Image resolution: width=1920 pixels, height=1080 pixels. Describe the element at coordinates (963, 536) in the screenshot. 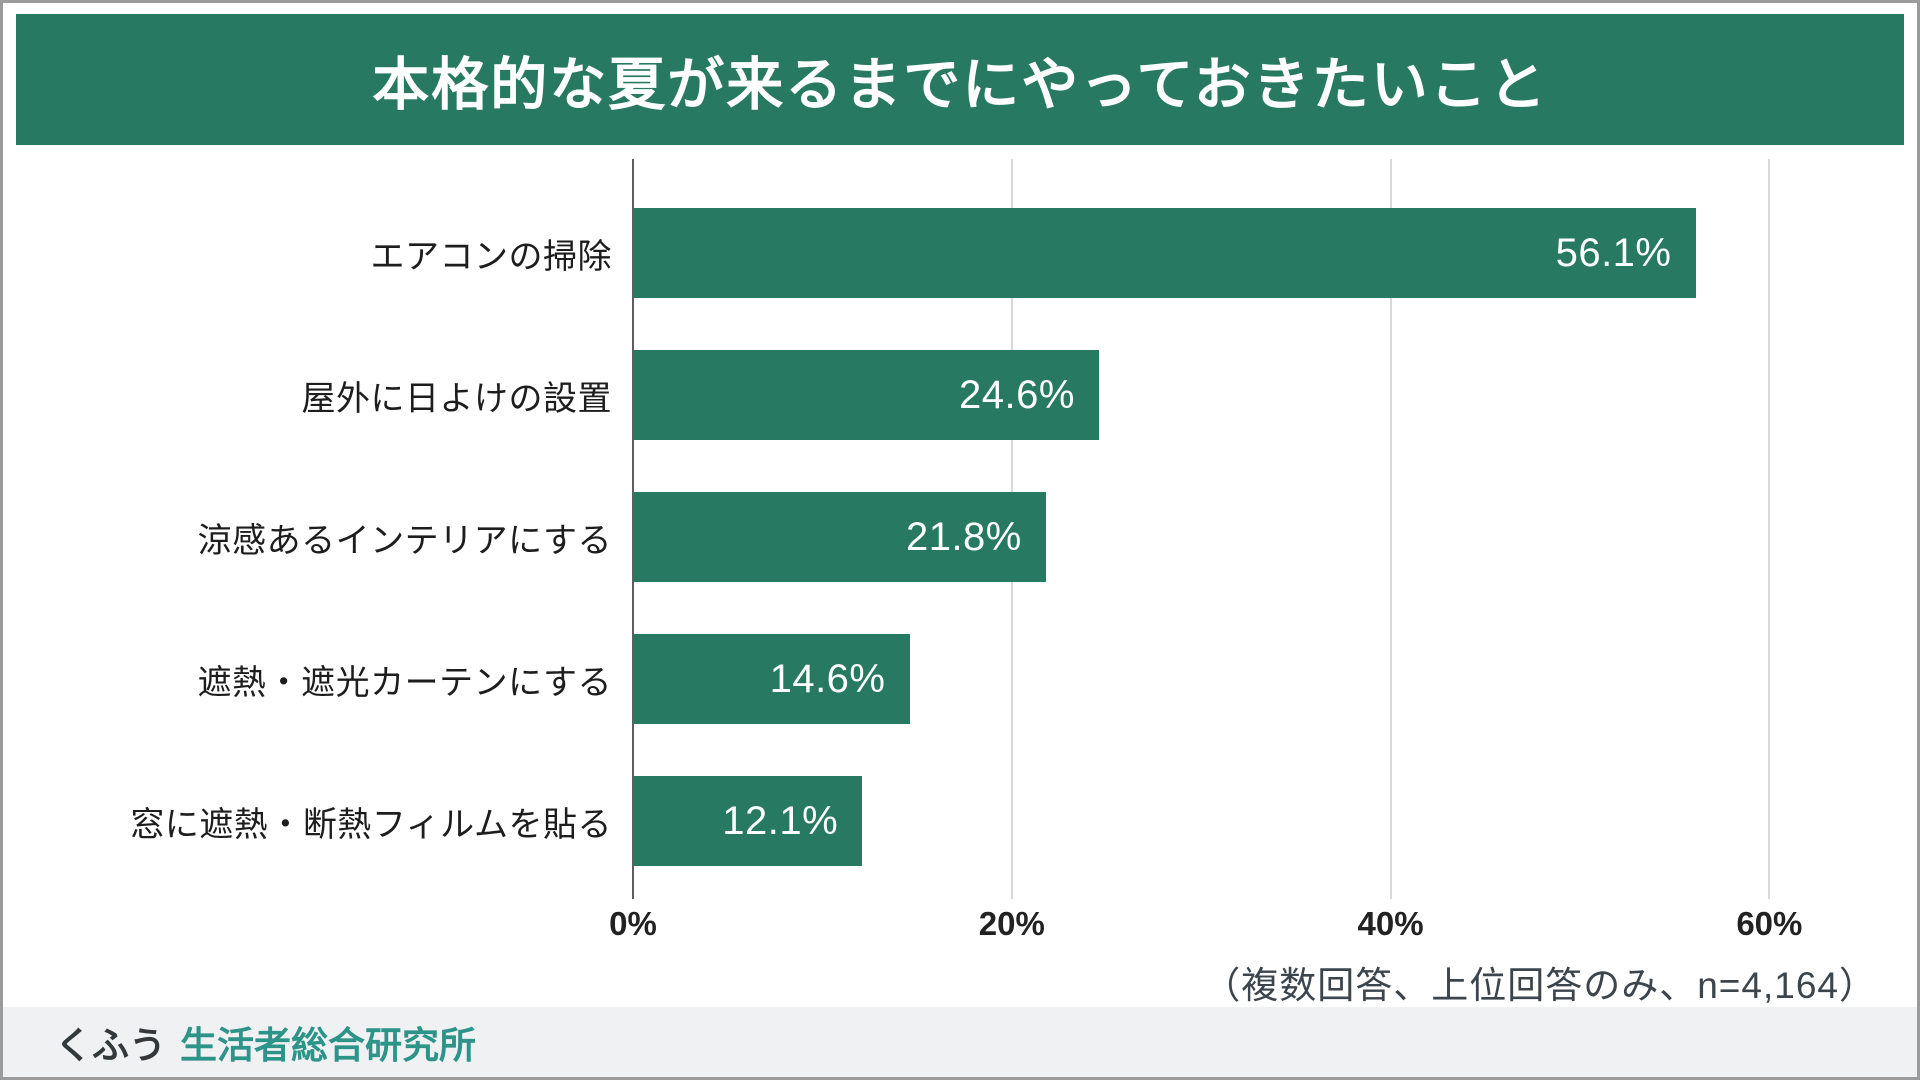

I see `bar-value-label: 21.8%` at that location.